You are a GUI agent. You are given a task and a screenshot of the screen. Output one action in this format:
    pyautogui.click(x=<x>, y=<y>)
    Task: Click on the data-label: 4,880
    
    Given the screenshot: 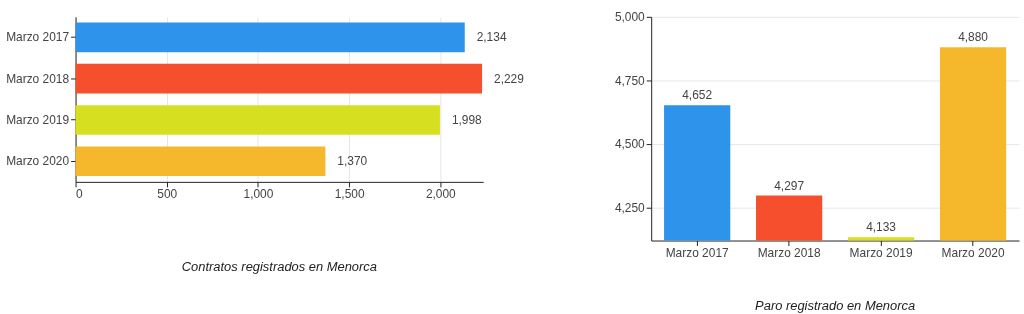 What is the action you would take?
    pyautogui.click(x=973, y=37)
    